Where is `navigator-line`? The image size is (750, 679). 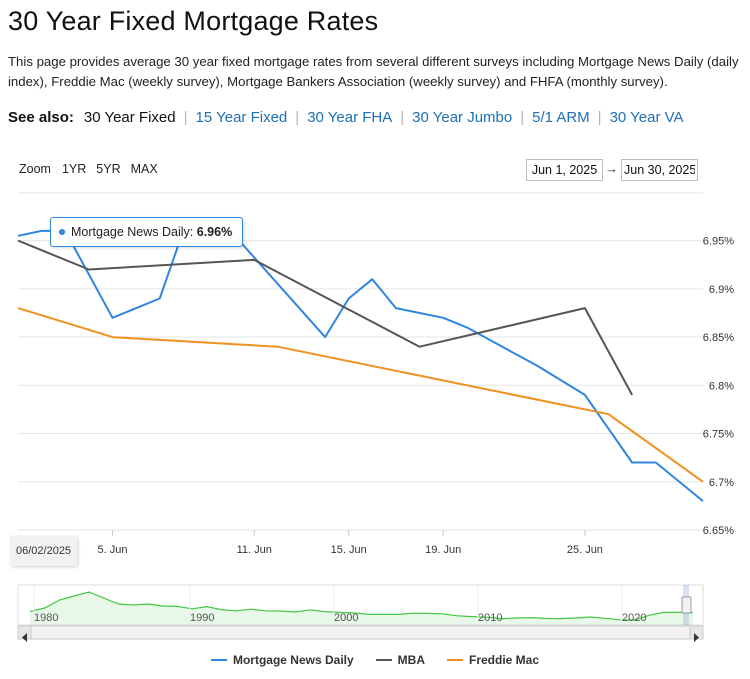 navigator-line is located at coordinates (361, 606).